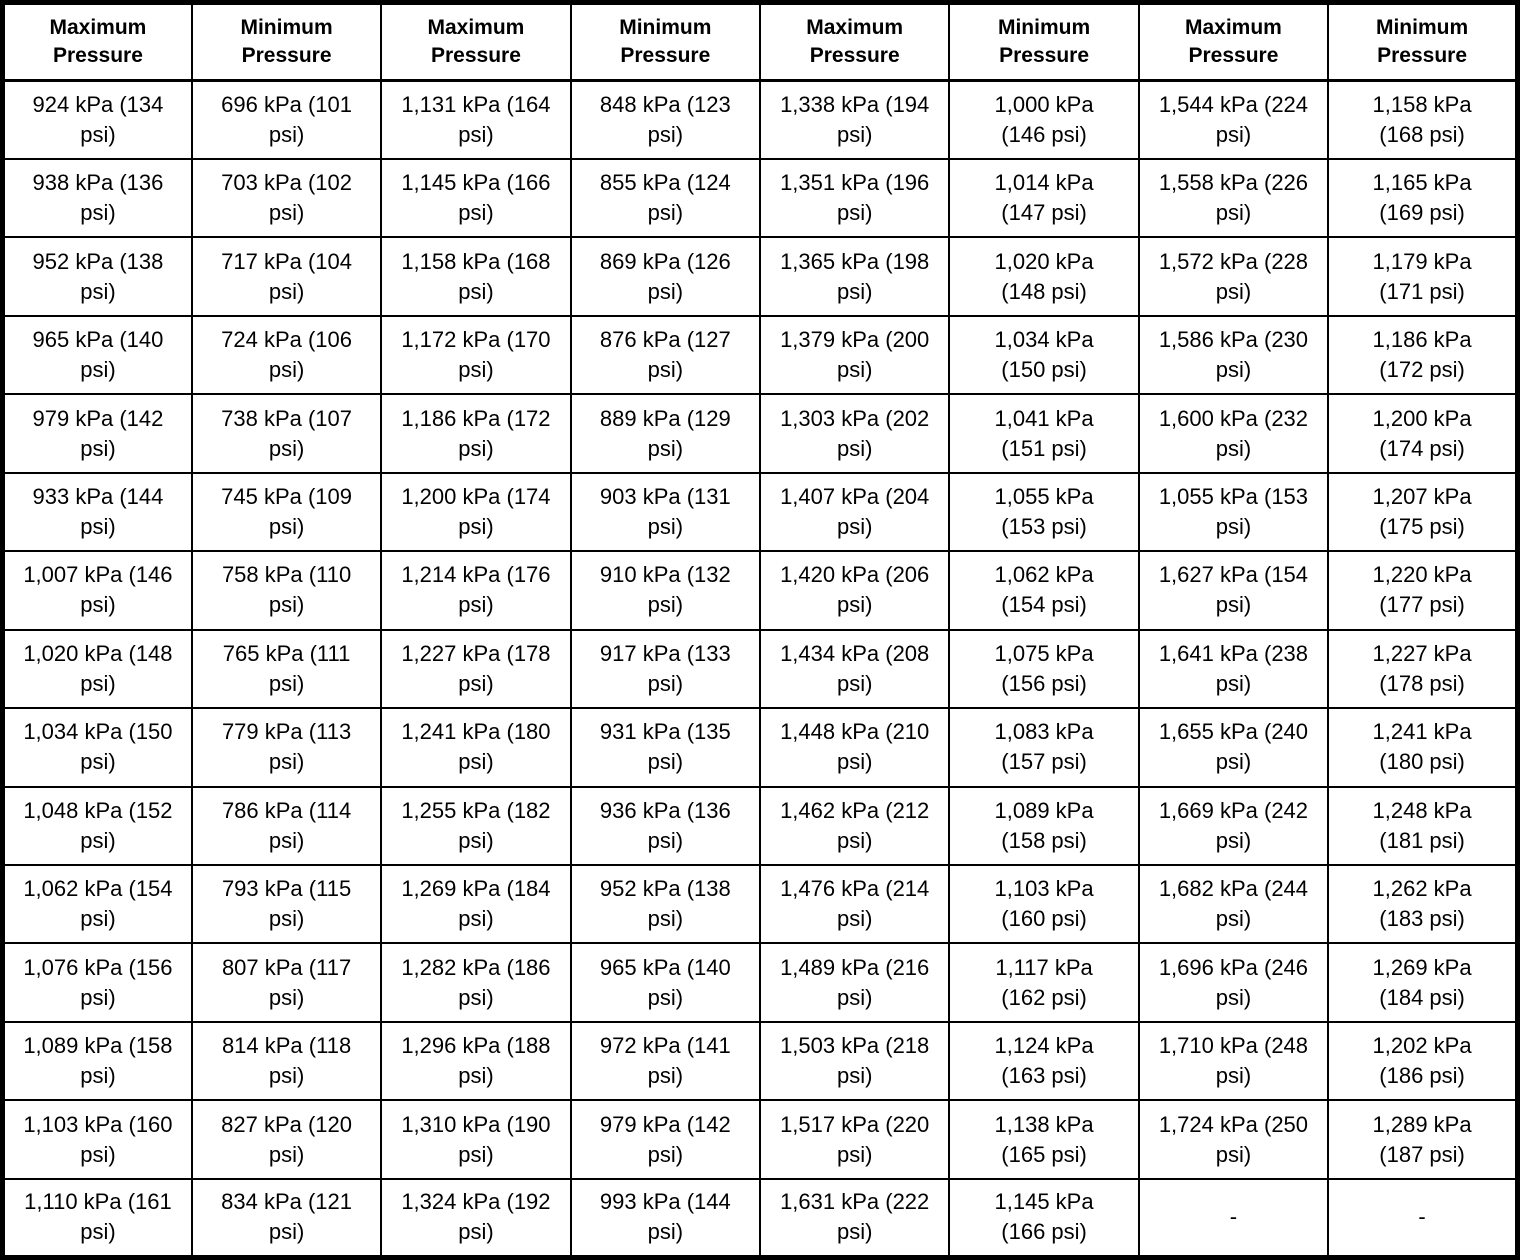 Image resolution: width=1520 pixels, height=1260 pixels. Describe the element at coordinates (1233, 355) in the screenshot. I see `pressure-cell: 1,586 kPa (230 psi)` at that location.